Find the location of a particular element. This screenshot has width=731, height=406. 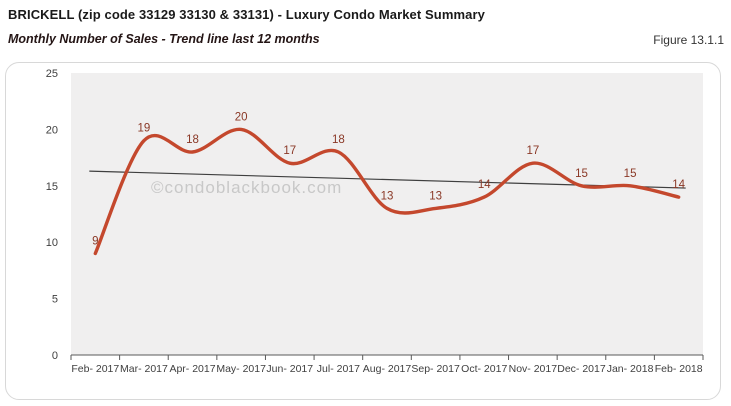

y-axis-label: 20 is located at coordinates (52, 130).